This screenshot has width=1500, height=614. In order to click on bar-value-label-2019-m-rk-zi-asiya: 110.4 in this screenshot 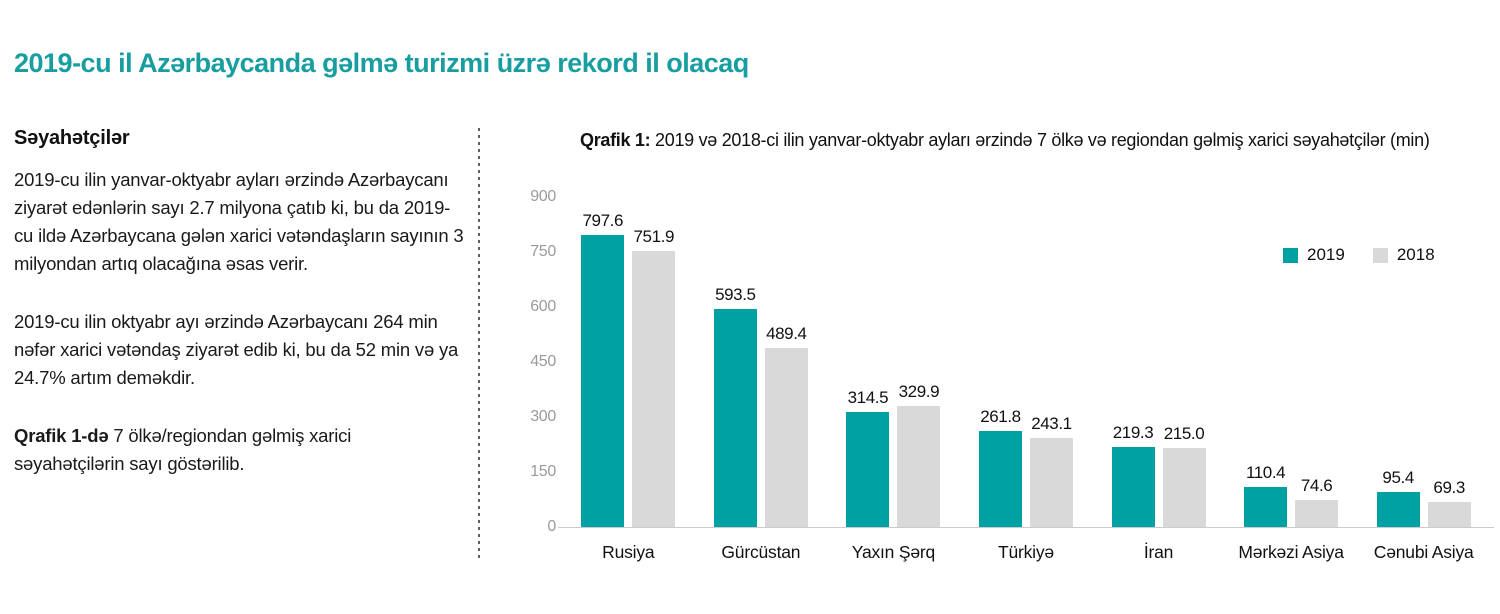, I will do `click(1265, 472)`.